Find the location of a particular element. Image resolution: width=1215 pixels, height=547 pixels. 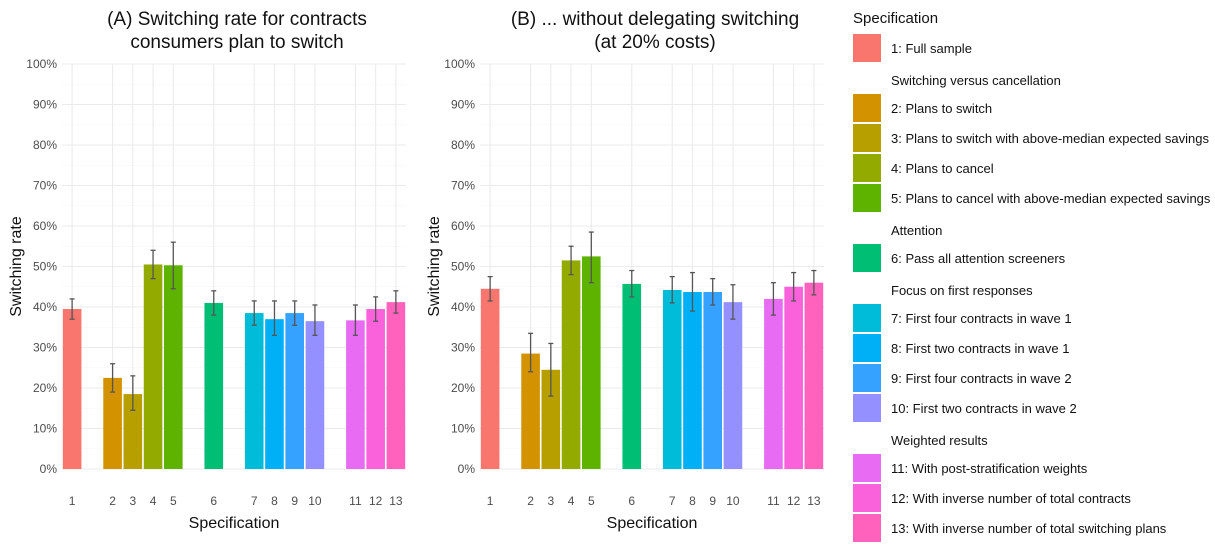

chart-title-line: (A) Switching rate for contracts is located at coordinates (237, 19).